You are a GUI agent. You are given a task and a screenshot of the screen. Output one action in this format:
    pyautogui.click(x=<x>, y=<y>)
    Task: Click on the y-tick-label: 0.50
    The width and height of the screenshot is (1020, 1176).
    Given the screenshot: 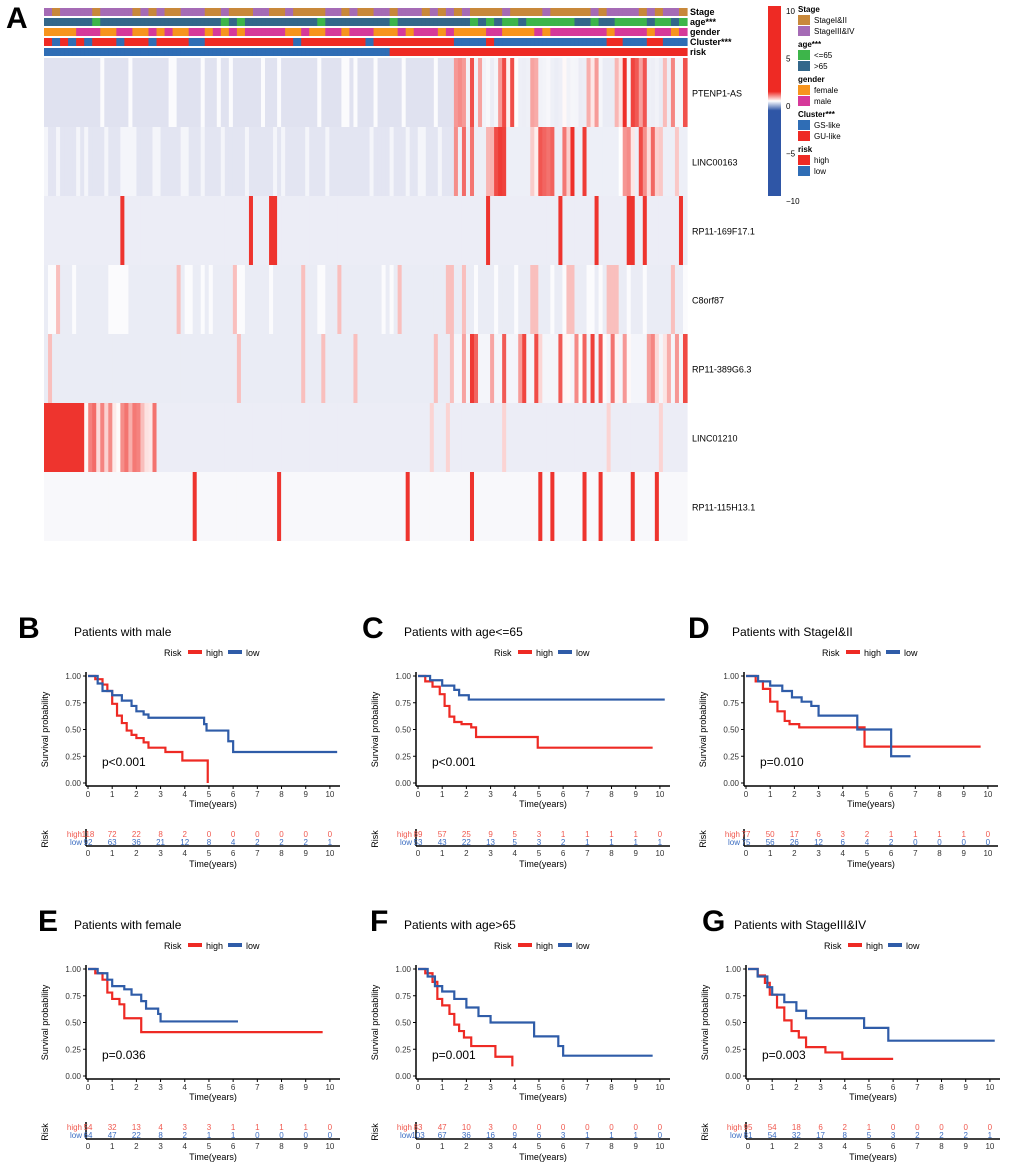 What is the action you would take?
    pyautogui.click(x=73, y=1023)
    